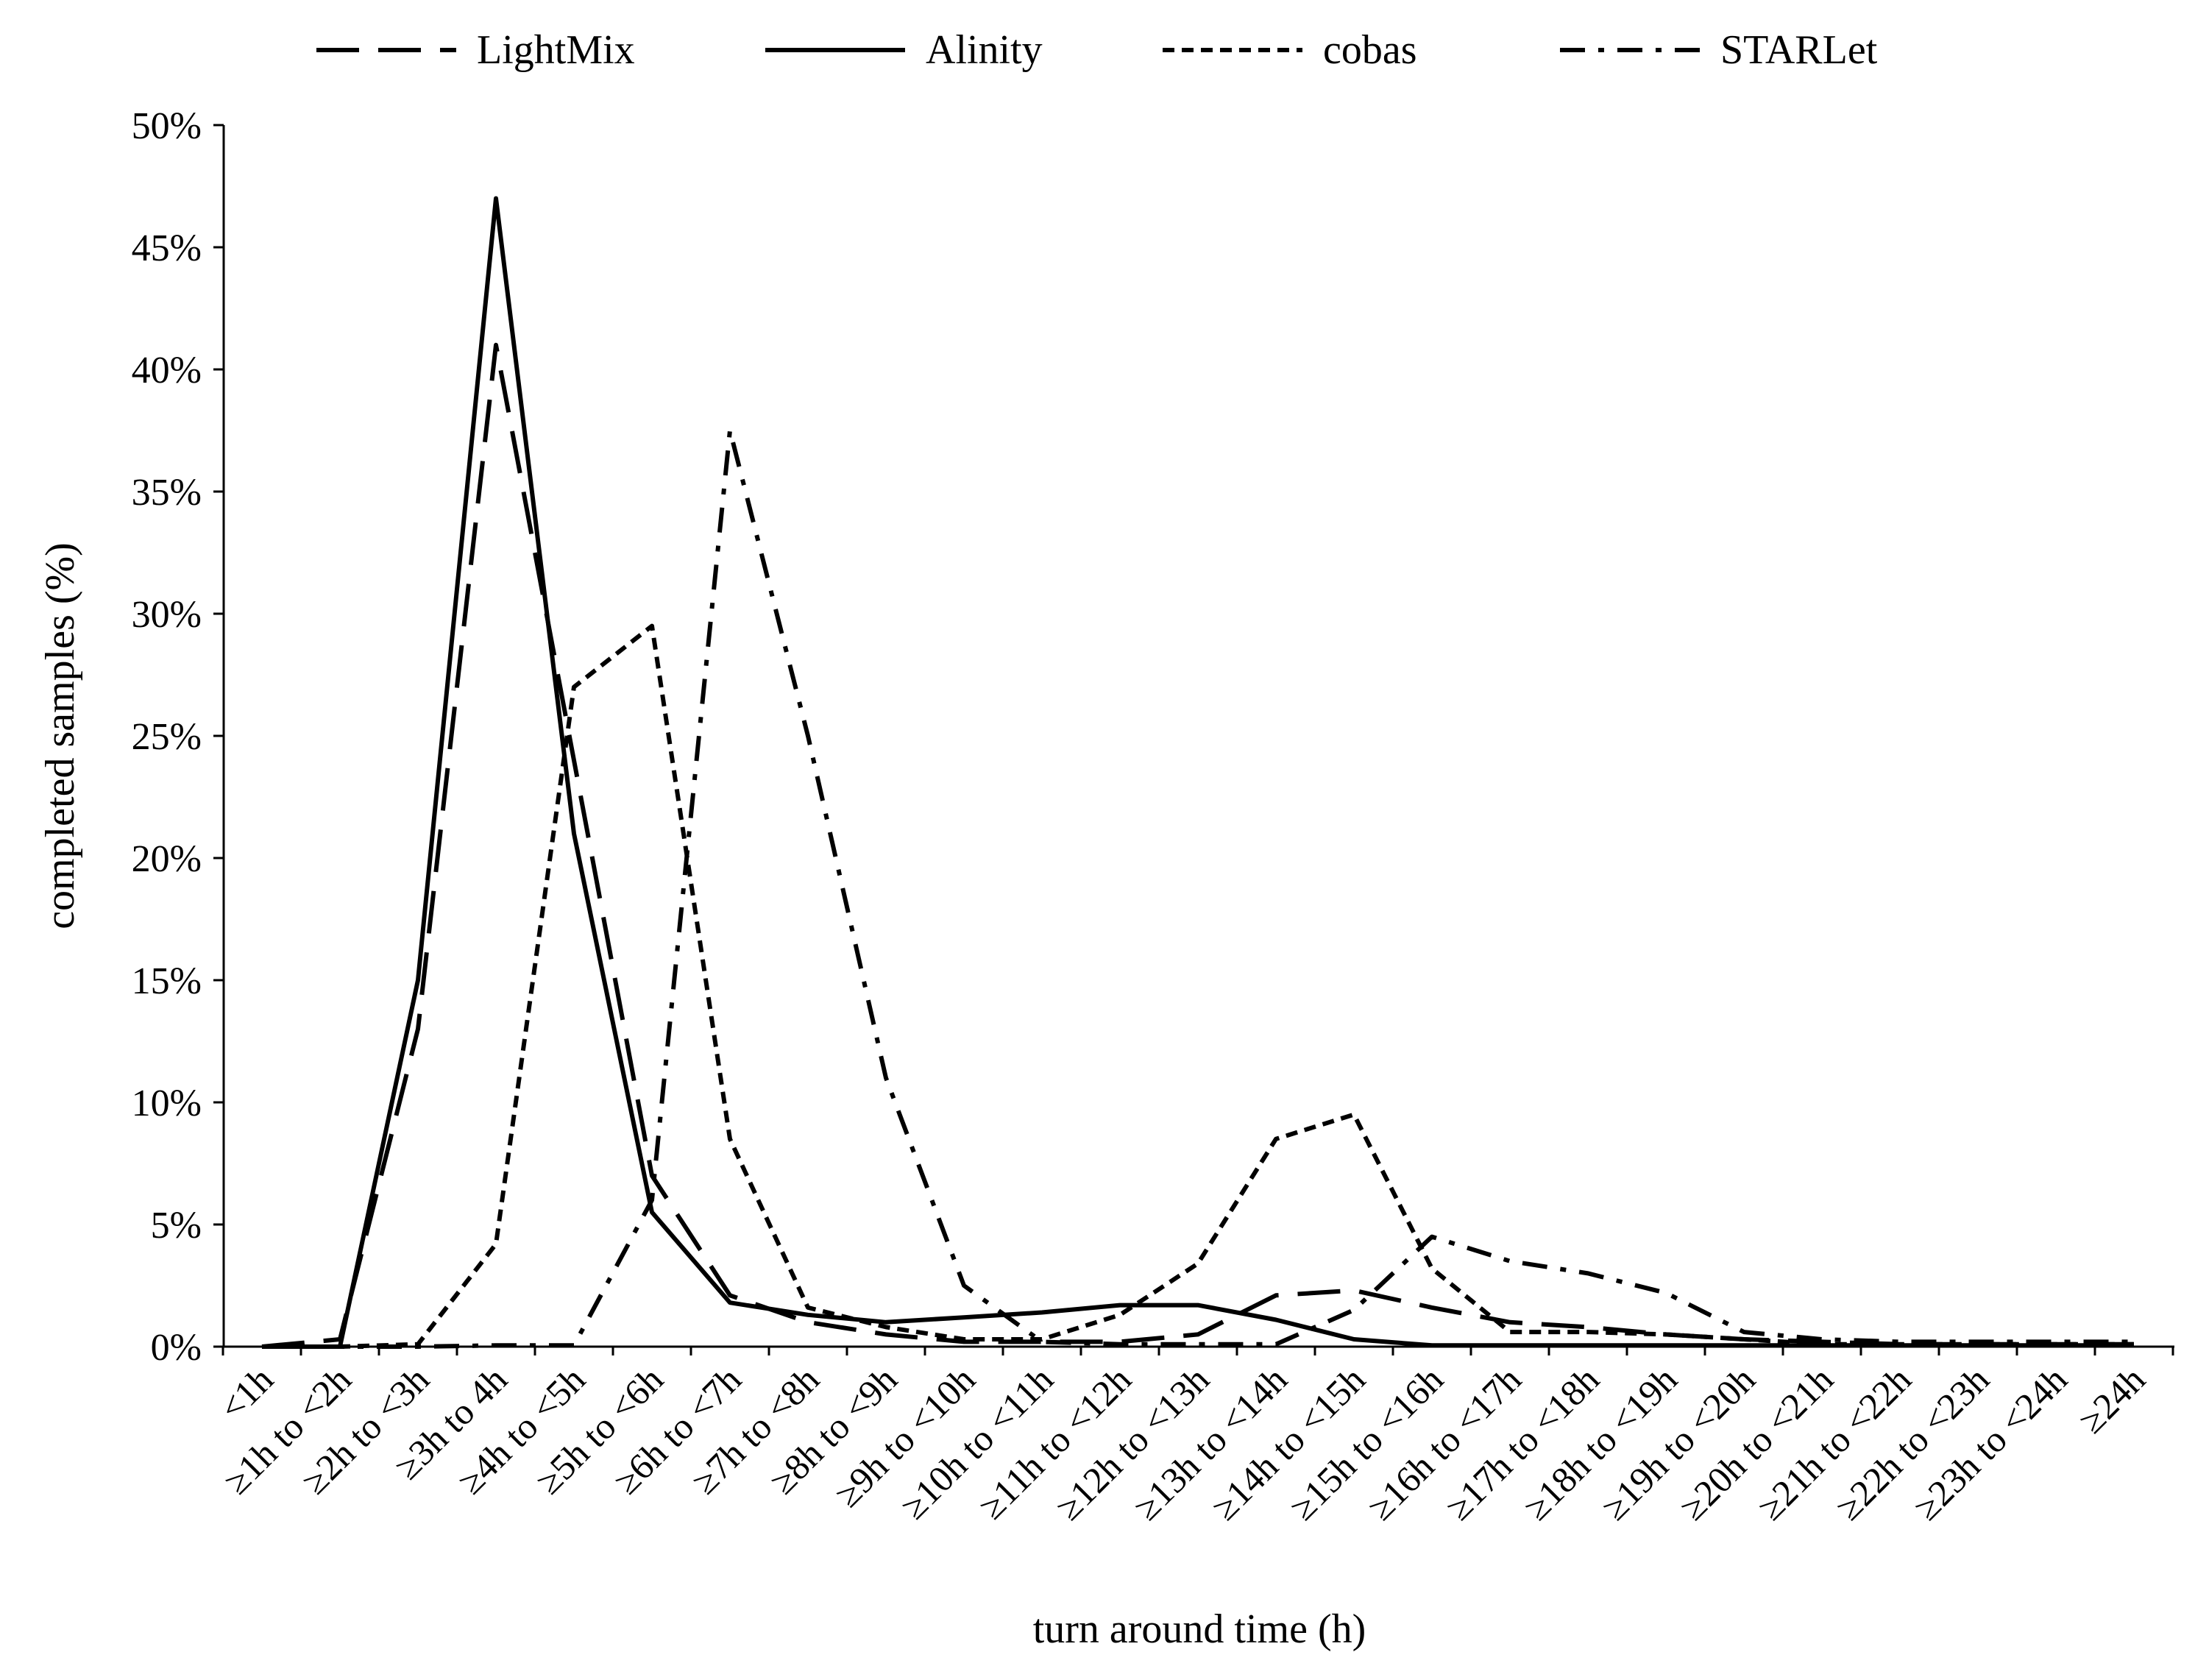 This screenshot has height=1680, width=2195. What do you see at coordinates (984, 50) in the screenshot?
I see `legend-label: Alinity` at bounding box center [984, 50].